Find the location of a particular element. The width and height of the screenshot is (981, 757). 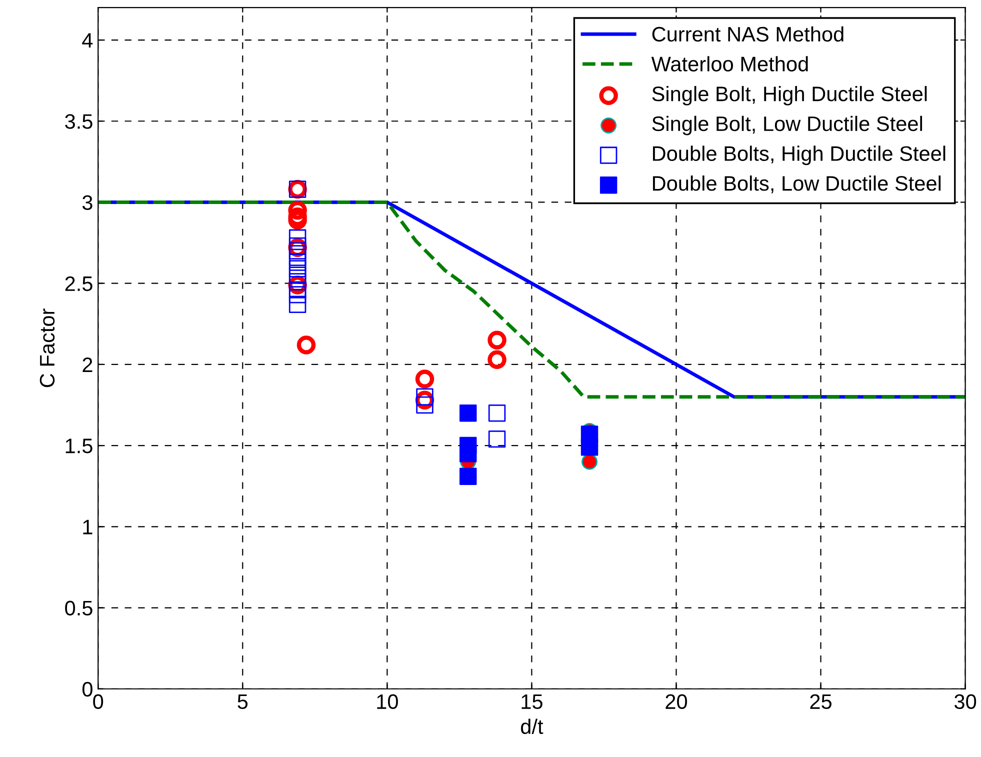

y-tick-label: 3 is located at coordinates (87, 202).